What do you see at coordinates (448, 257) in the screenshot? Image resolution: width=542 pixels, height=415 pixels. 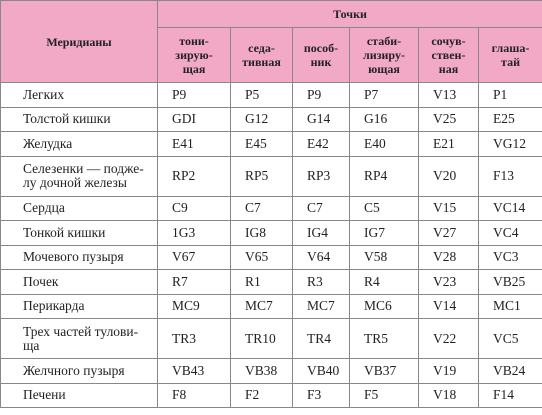 I see `point-cell: V28` at bounding box center [448, 257].